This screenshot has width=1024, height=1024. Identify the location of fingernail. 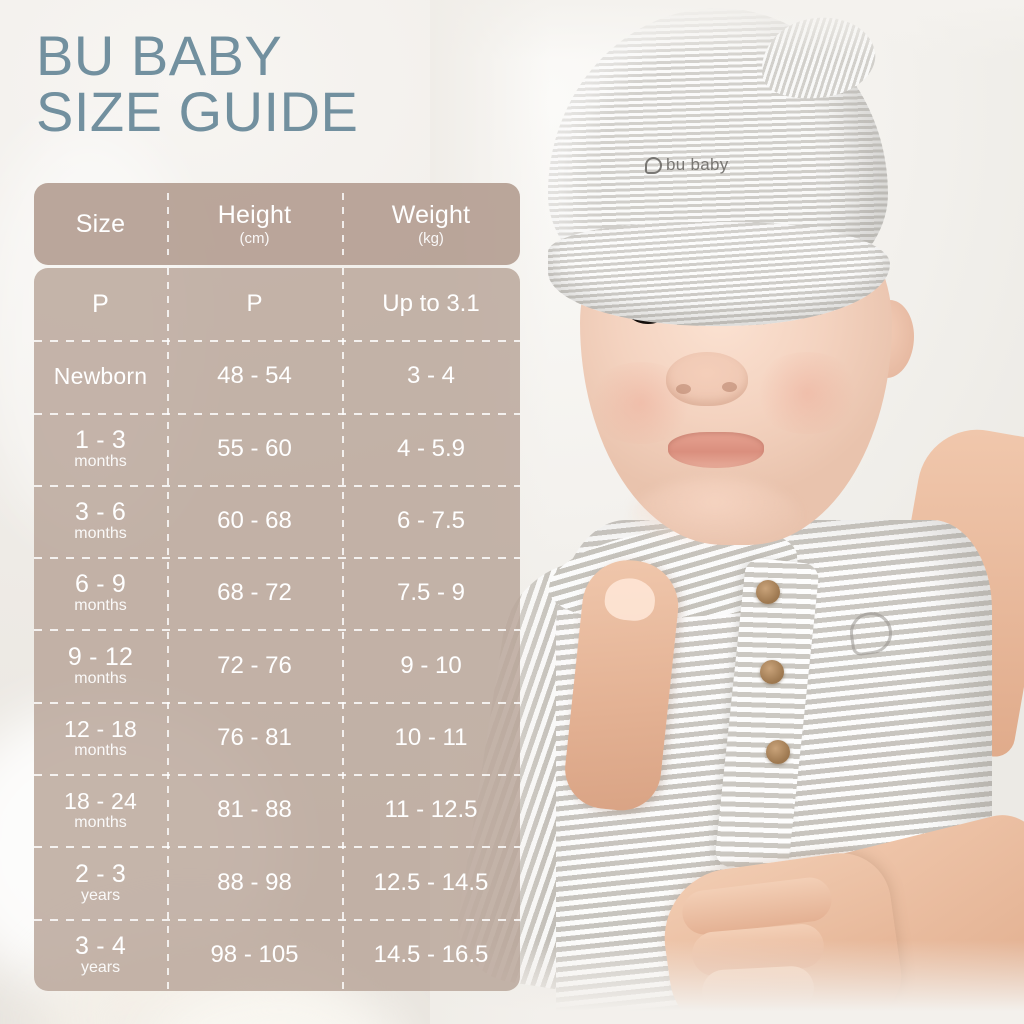
(630, 599).